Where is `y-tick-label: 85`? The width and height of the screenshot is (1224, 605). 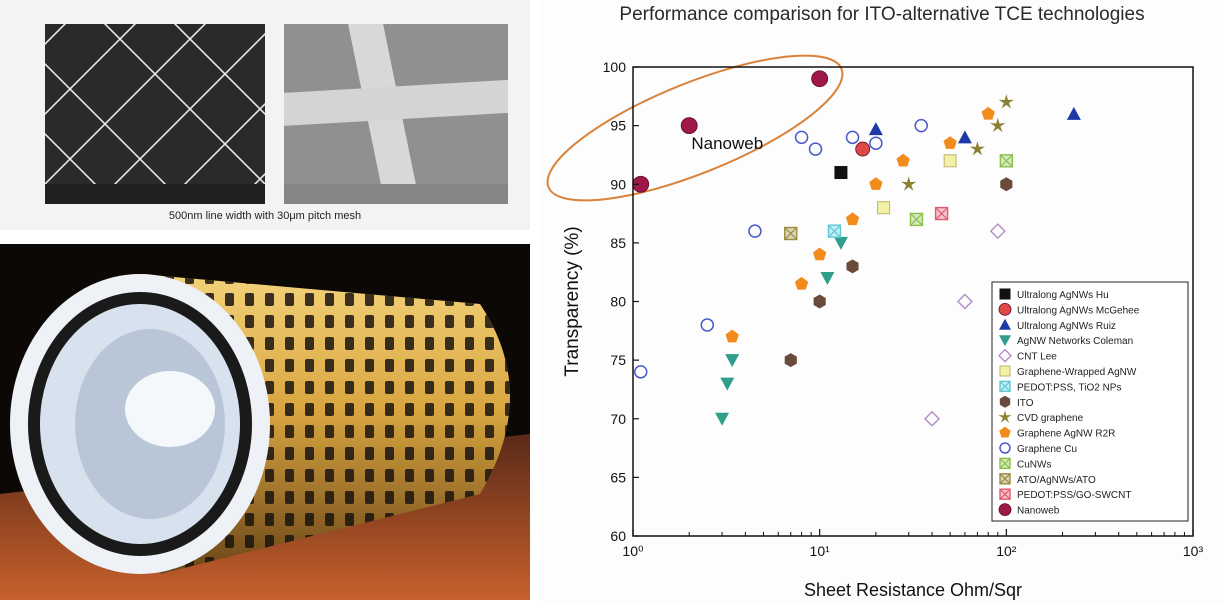
y-tick-label: 85 is located at coordinates (618, 243).